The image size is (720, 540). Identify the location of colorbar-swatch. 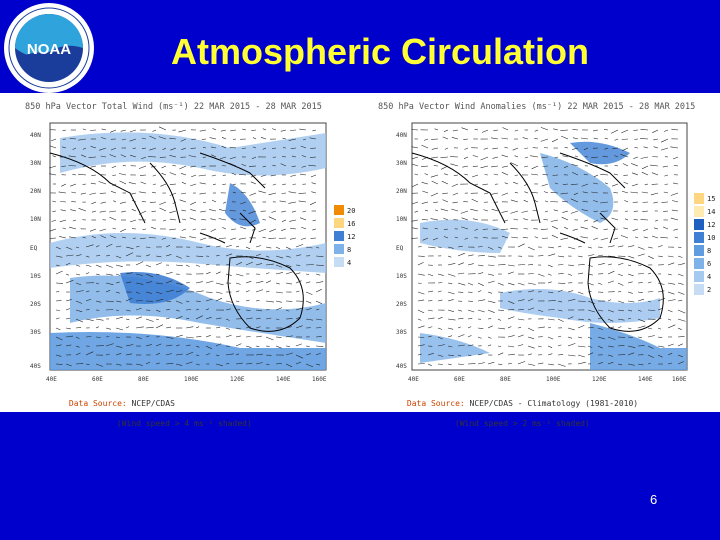
(339, 210).